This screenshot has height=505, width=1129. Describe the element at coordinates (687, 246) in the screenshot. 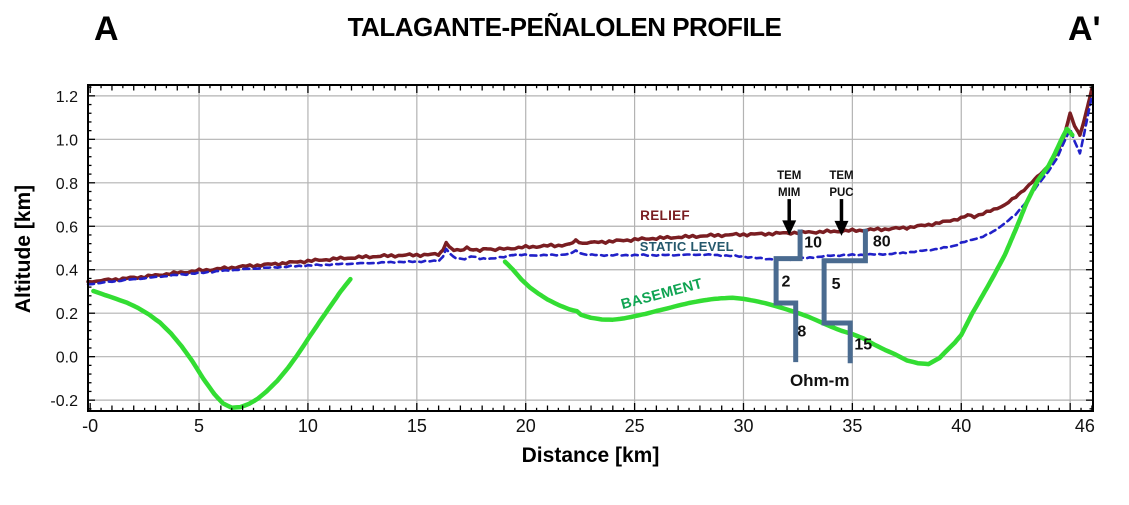

I see `static-level-label: STATIC LEVEL` at that location.